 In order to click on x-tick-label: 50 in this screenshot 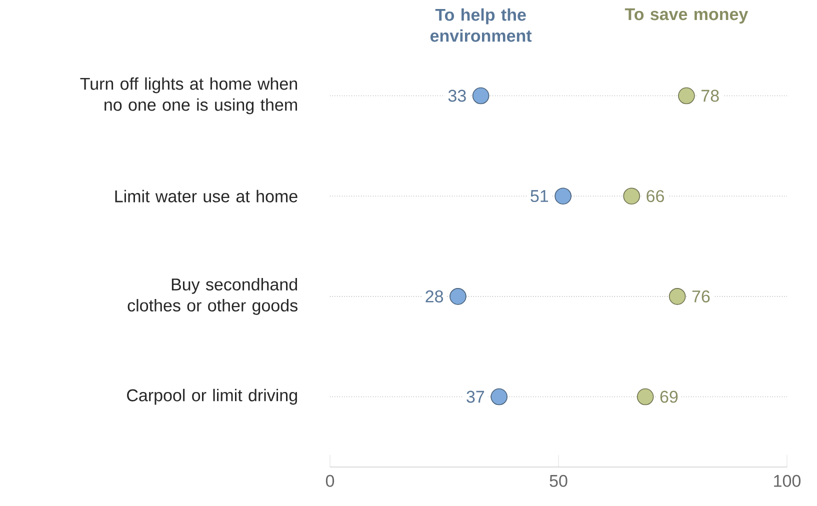, I will do `click(559, 480)`.